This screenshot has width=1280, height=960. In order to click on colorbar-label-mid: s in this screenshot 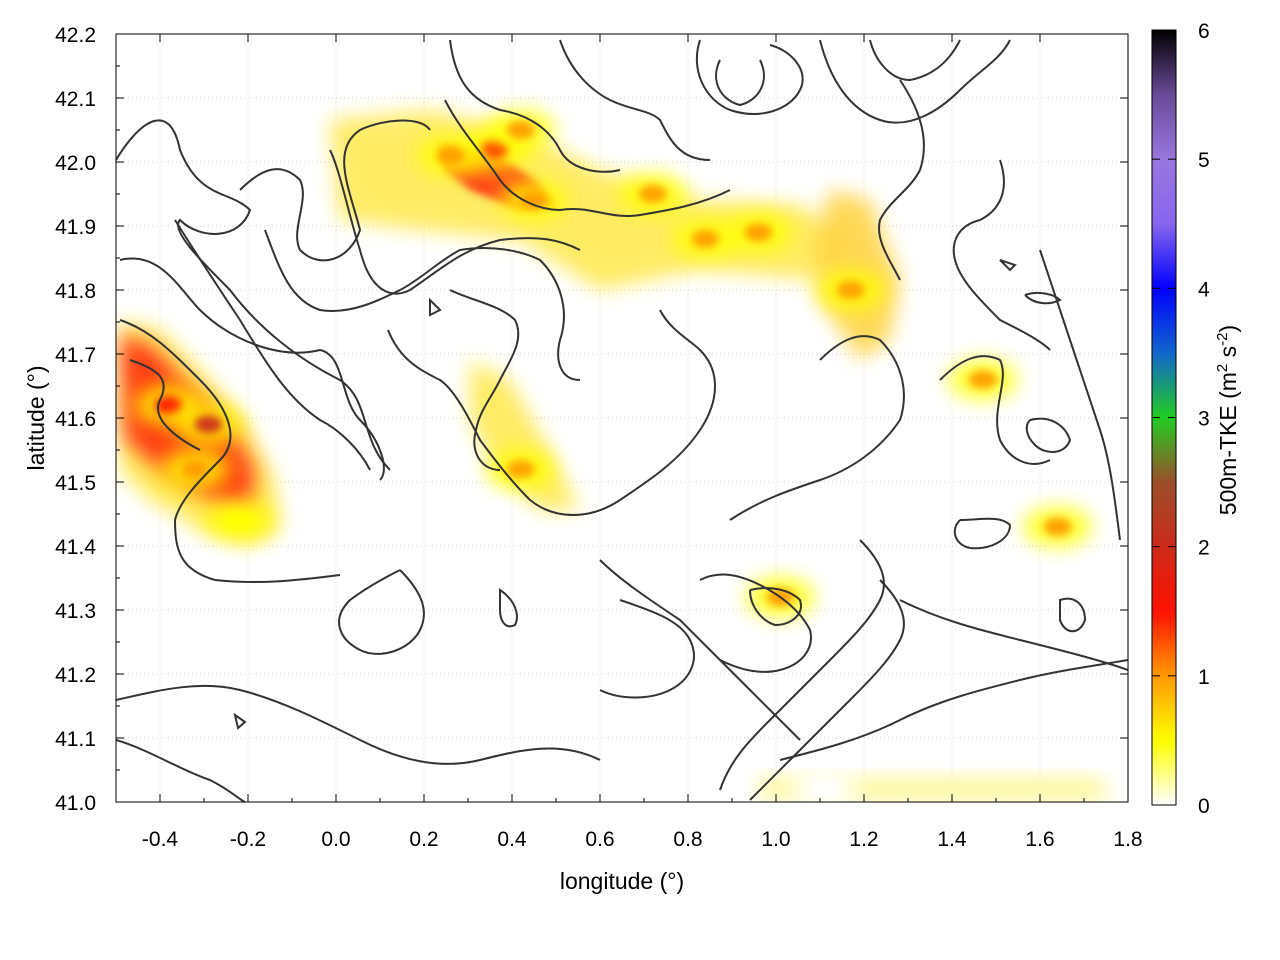, I will do `click(1228, 355)`.